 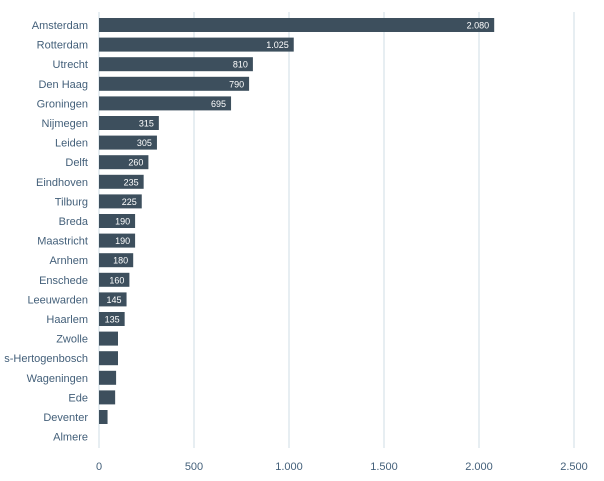 I want to click on x-tick-label: 0, so click(x=99, y=467).